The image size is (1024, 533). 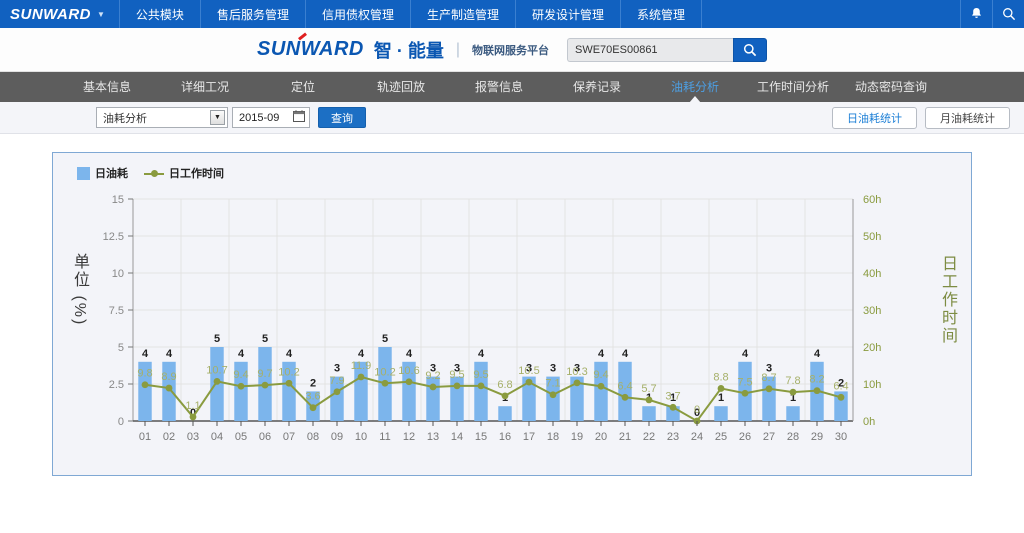 I want to click on brand-logo: SUNWARD ▼, so click(x=59, y=14).